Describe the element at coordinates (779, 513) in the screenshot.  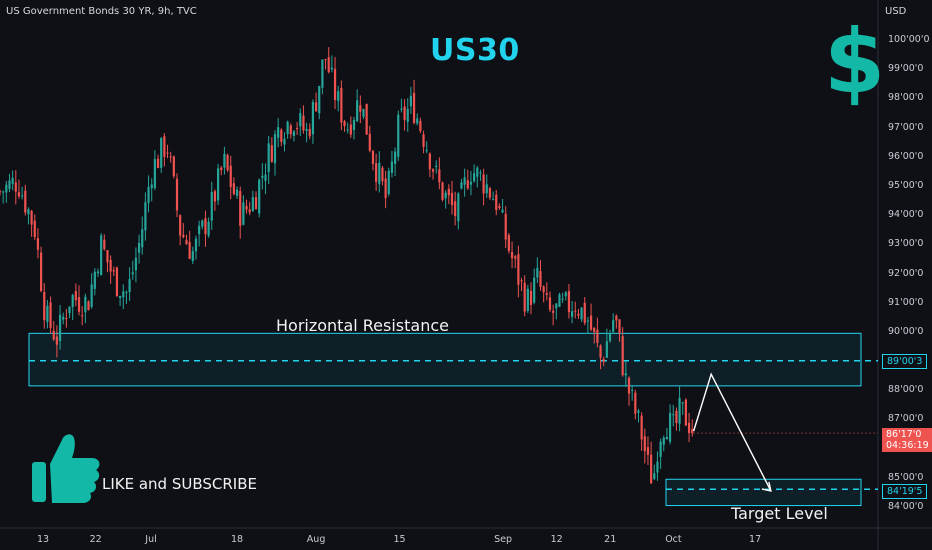
I see `target-level-label: Target Level` at that location.